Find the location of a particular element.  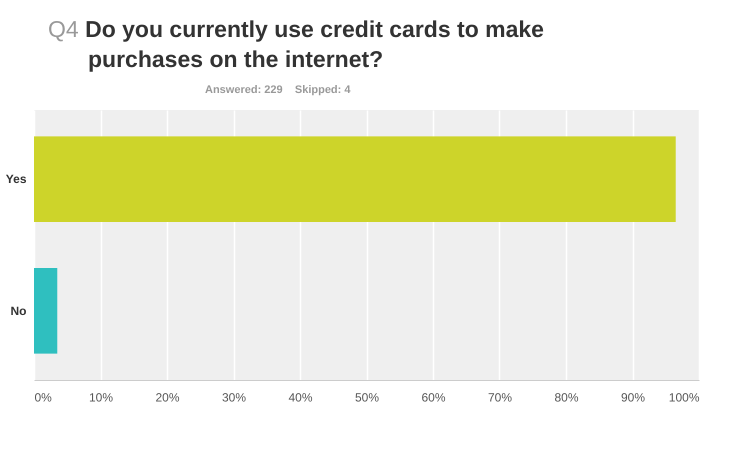

y-tick-label: No is located at coordinates (18, 311).